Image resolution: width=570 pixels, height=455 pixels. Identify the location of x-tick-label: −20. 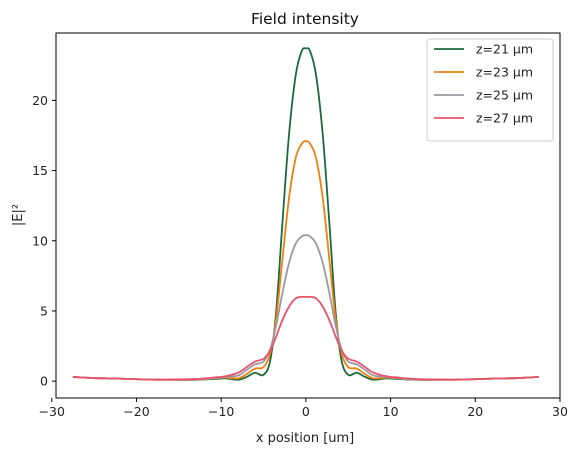
(136, 411).